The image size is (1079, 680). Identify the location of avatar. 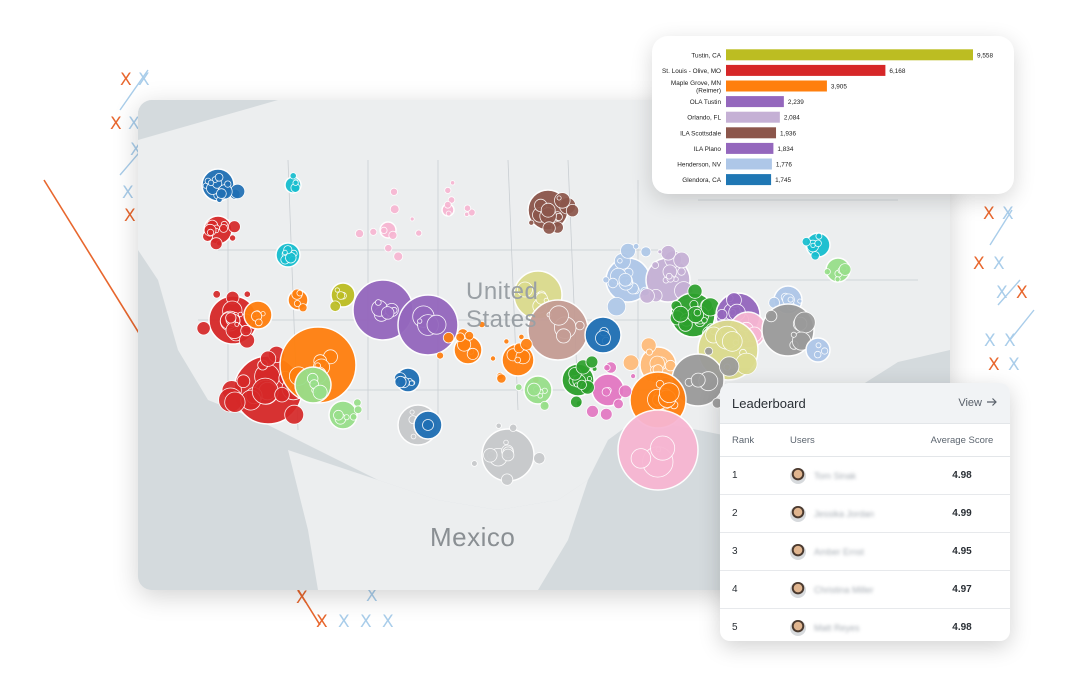
(798, 475).